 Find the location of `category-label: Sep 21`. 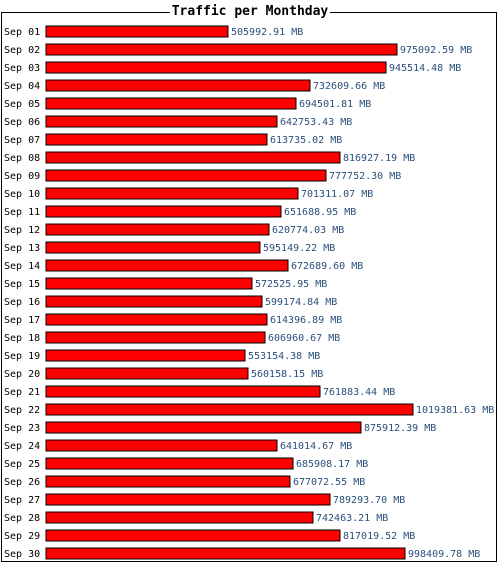

category-label: Sep 21 is located at coordinates (22, 392).